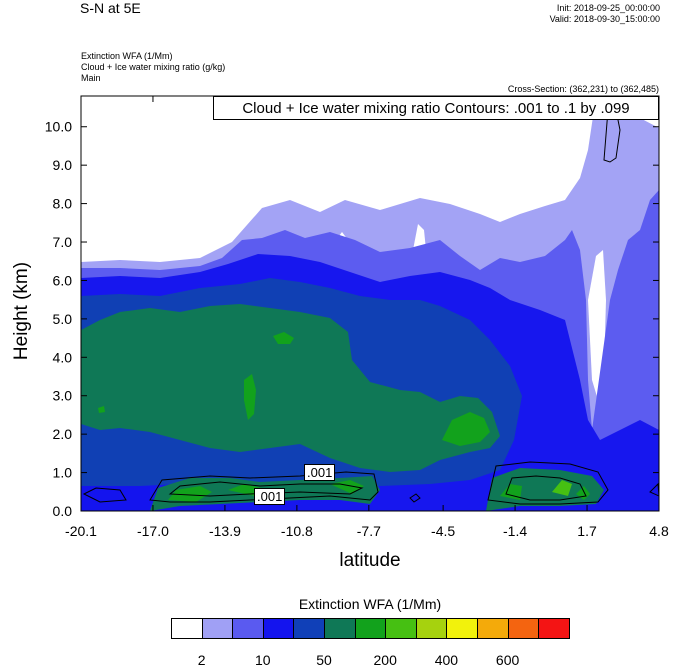 Image resolution: width=674 pixels, height=668 pixels. What do you see at coordinates (604, 19) in the screenshot?
I see `valid-time: Valid: 2018-09-30_15:00:00` at bounding box center [604, 19].